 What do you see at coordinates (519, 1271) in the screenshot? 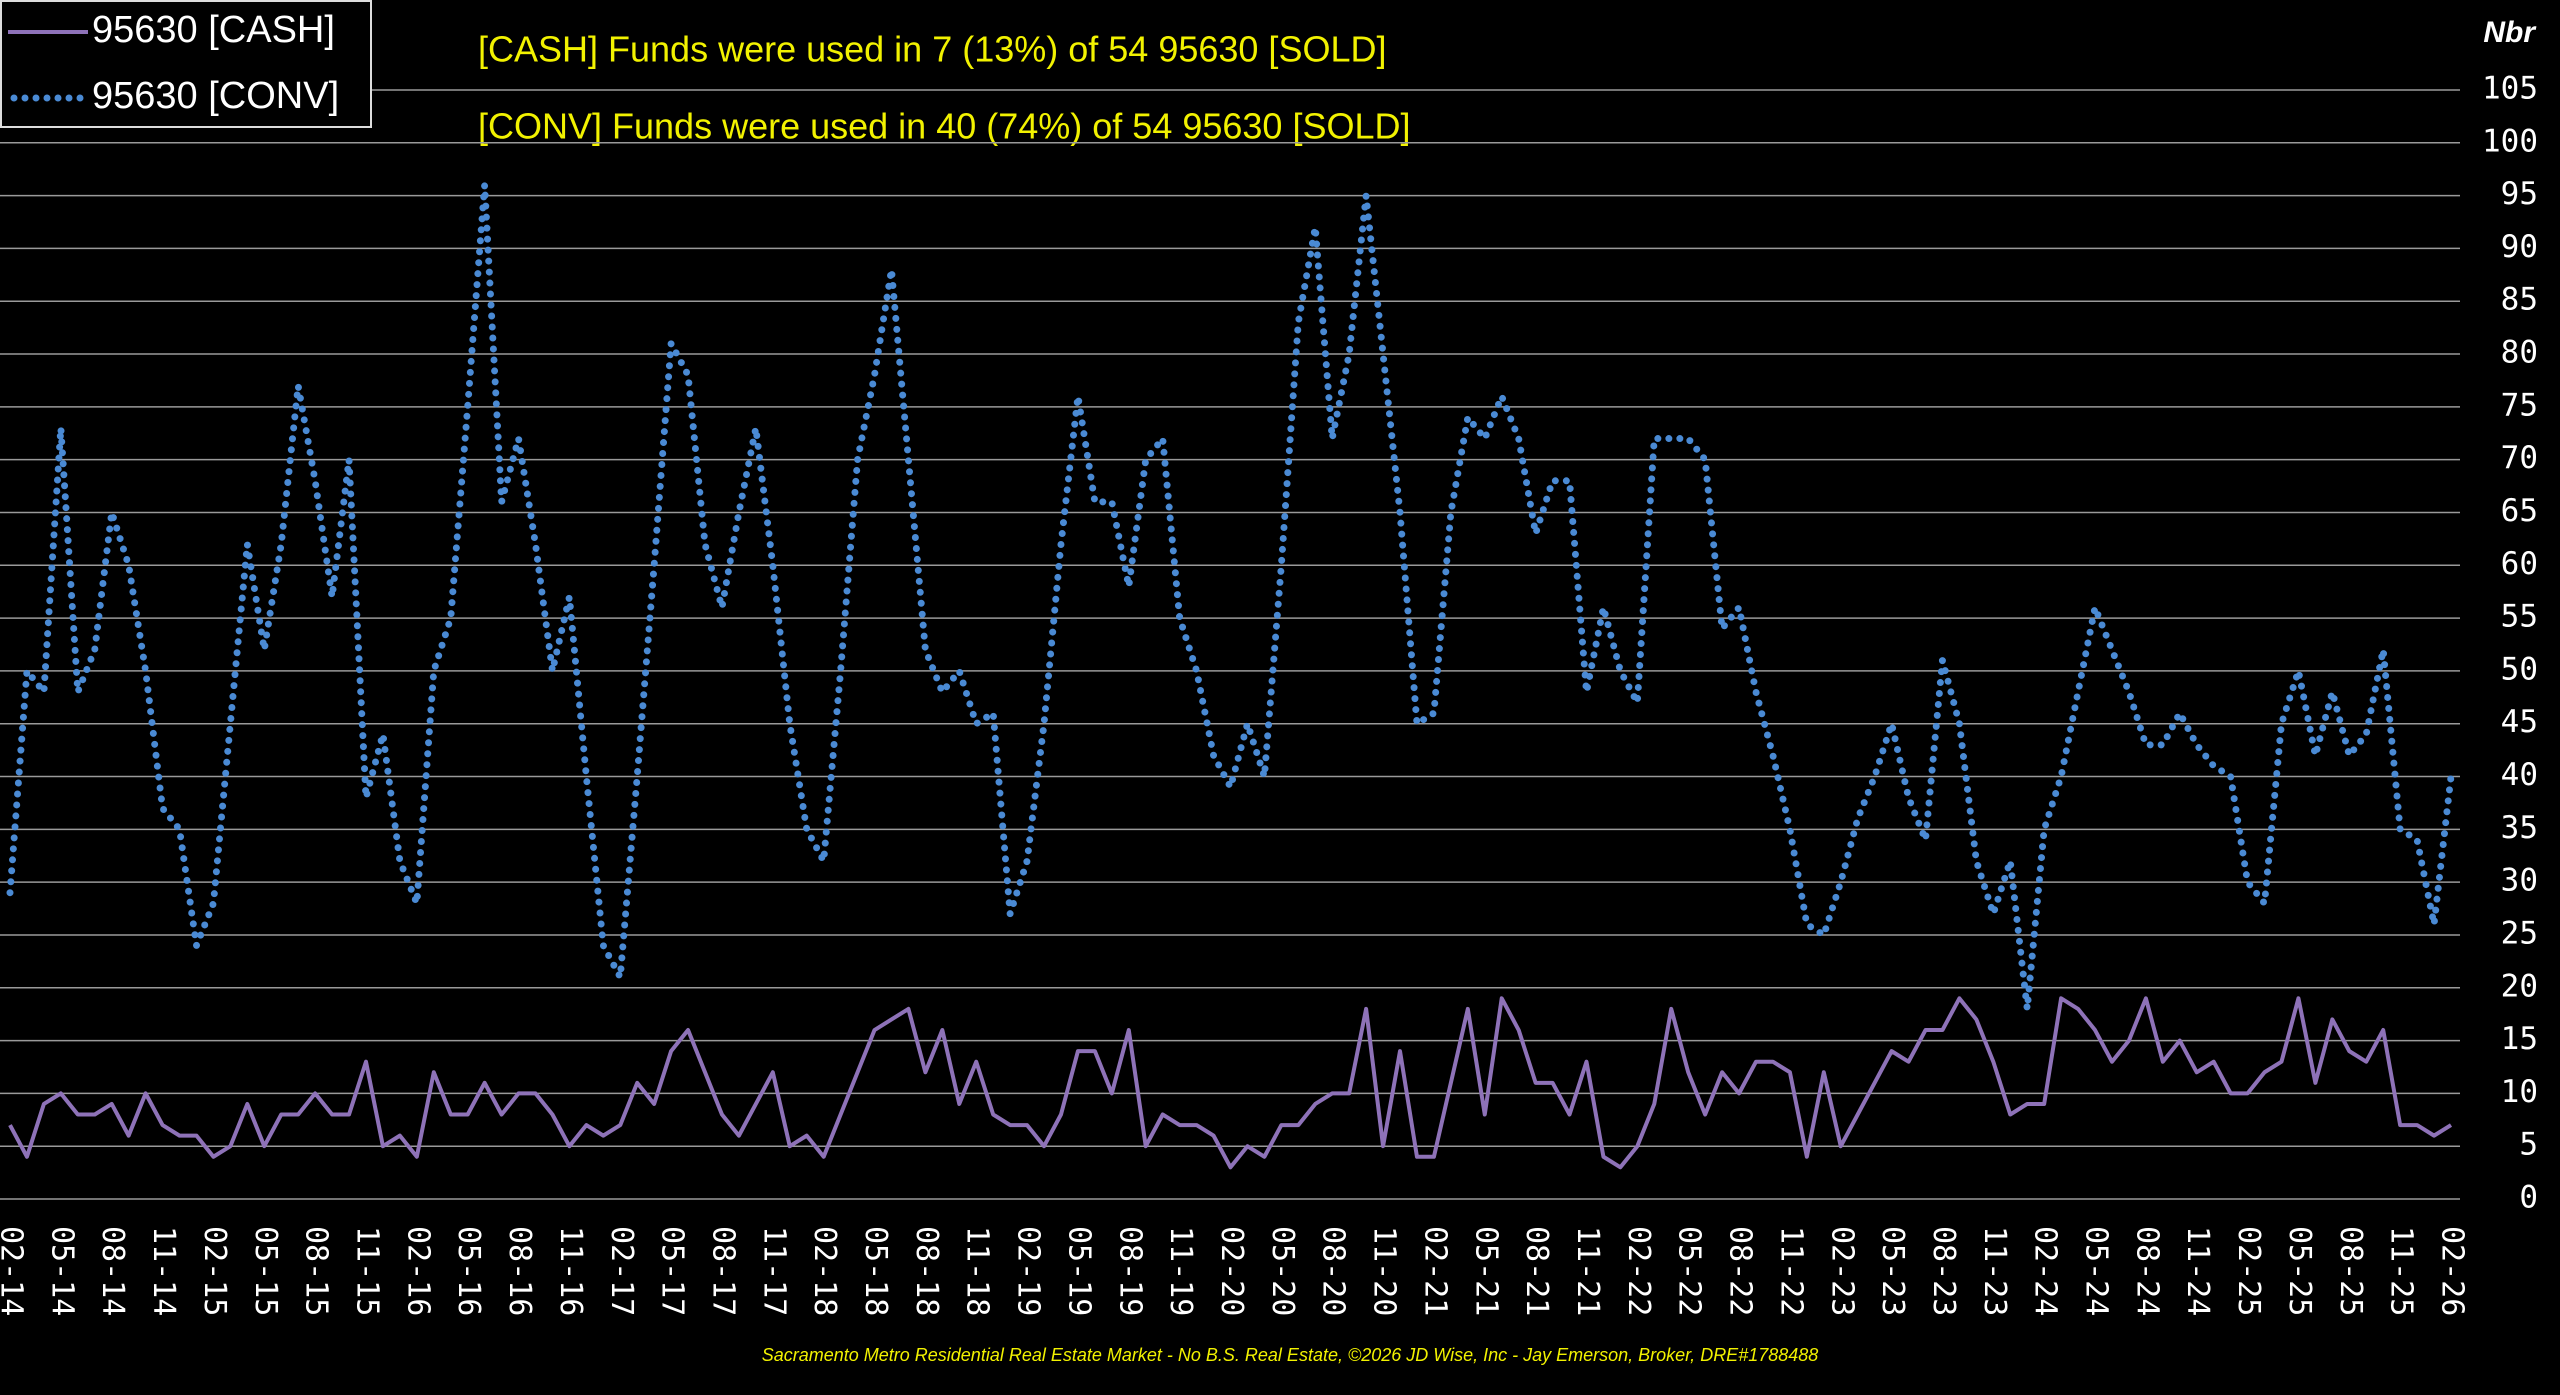
I see `x-tick-label: 08-16` at bounding box center [519, 1271].